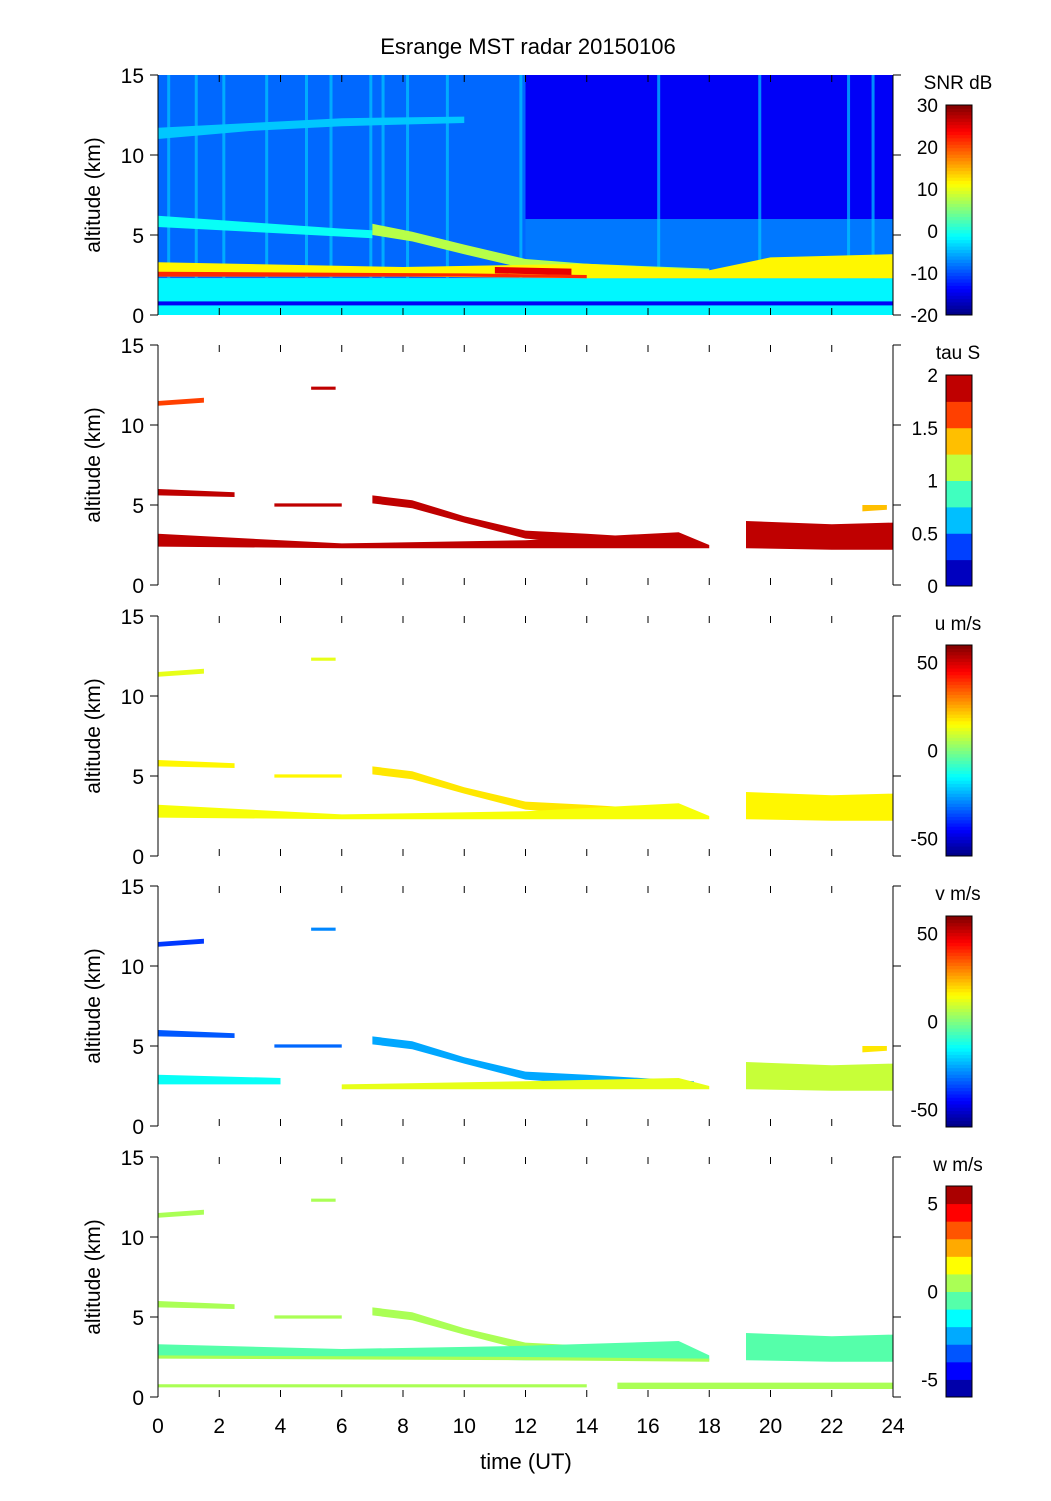  Describe the element at coordinates (958, 353) in the screenshot. I see `colorbar-label: tau S` at that location.